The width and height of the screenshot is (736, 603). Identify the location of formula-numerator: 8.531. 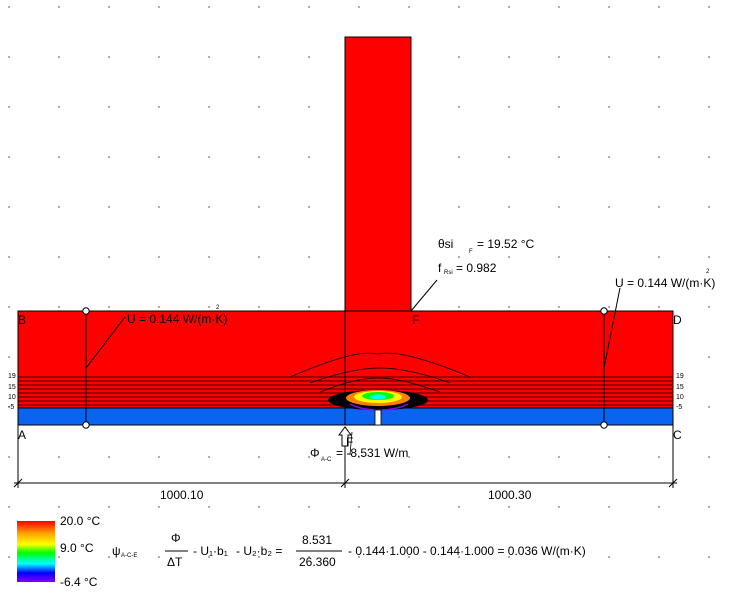
(317, 540).